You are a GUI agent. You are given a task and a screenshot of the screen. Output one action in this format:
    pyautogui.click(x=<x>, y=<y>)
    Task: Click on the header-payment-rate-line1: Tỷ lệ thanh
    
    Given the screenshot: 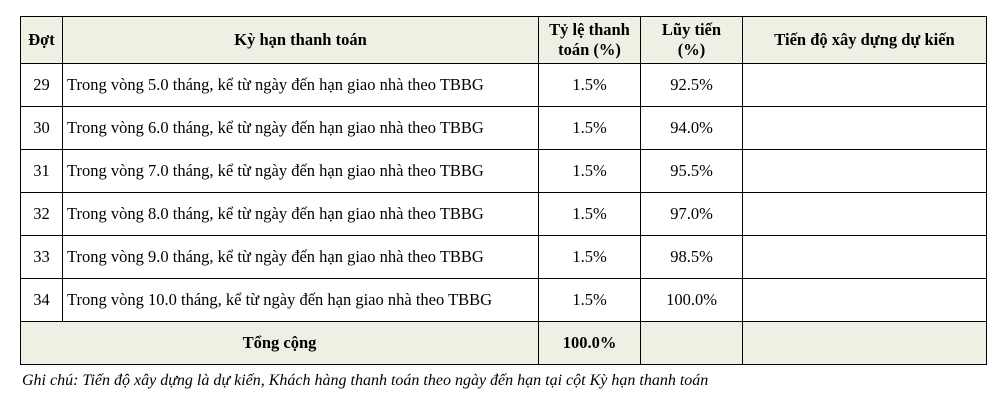 What is the action you would take?
    pyautogui.click(x=589, y=29)
    